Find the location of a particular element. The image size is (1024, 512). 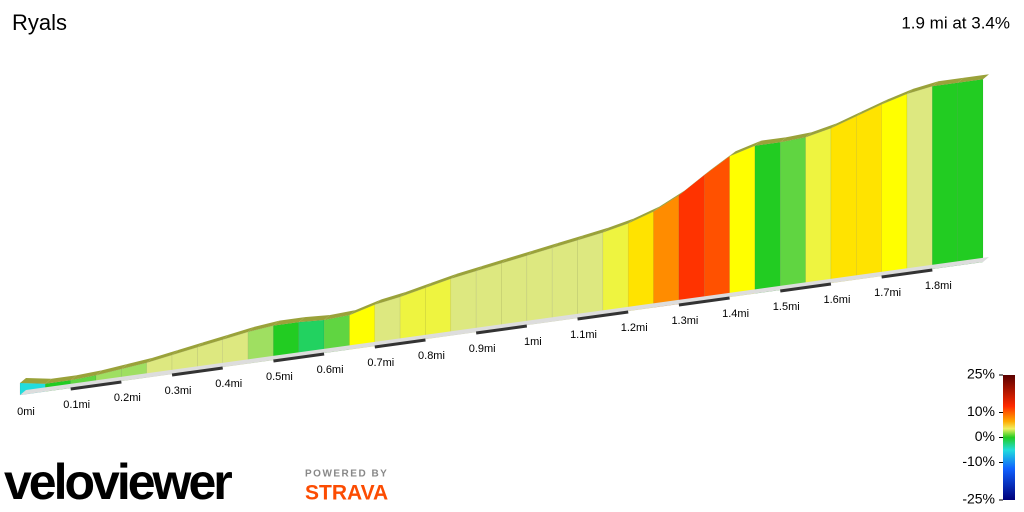

x-tick-label: 1.2mi is located at coordinates (634, 328).